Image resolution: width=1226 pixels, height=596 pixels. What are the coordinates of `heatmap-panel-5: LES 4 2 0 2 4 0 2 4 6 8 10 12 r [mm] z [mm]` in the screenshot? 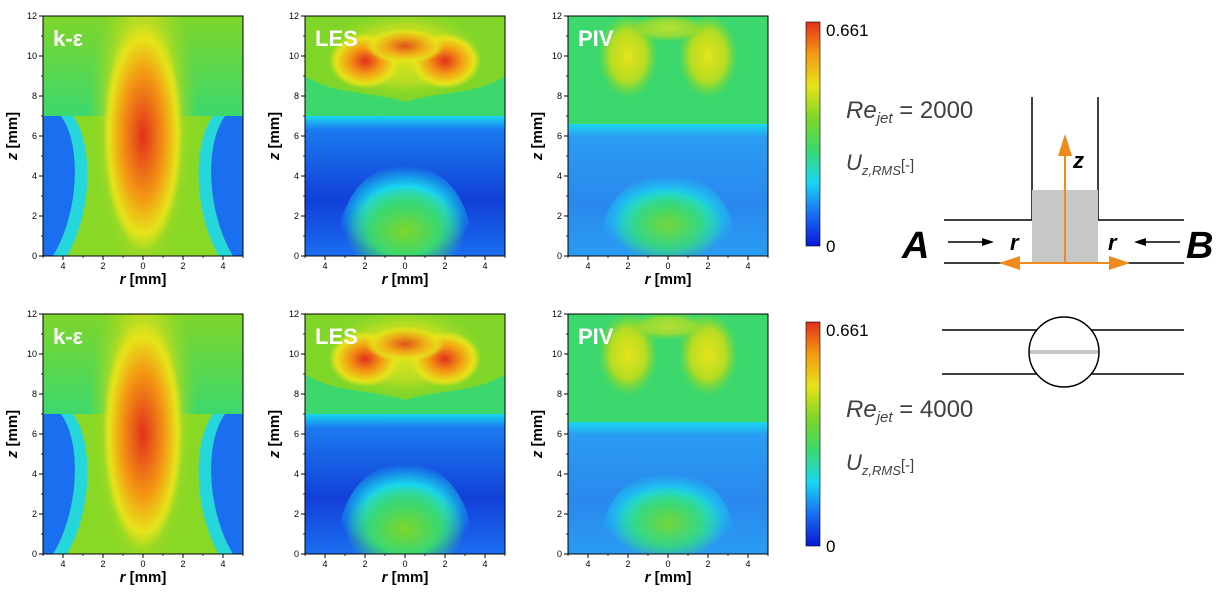 It's located at (386, 447).